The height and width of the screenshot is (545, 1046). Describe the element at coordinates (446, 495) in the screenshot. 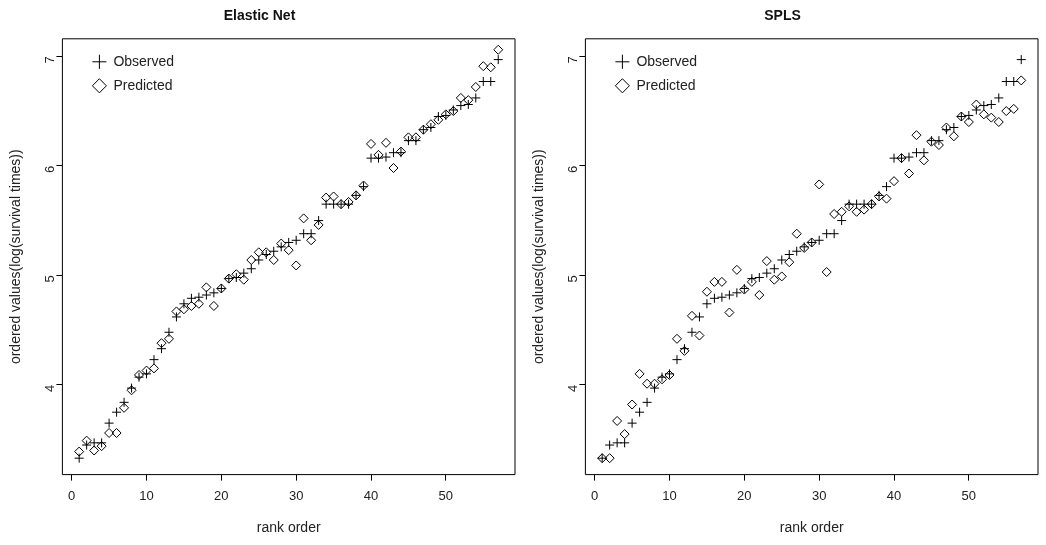

I see `x-tick-label: 50` at that location.